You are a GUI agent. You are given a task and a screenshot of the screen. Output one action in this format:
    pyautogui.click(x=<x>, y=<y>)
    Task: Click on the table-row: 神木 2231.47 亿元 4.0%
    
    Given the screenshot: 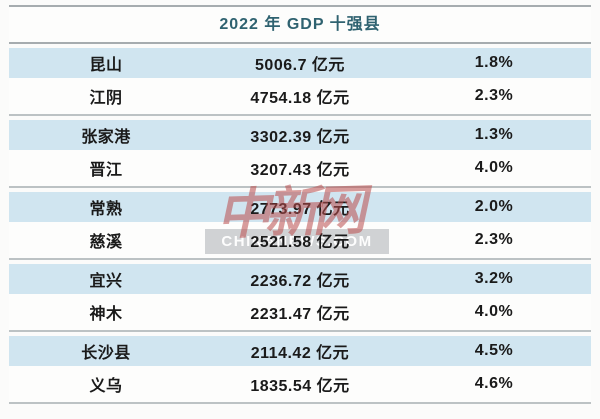 What is the action you would take?
    pyautogui.click(x=300, y=312)
    